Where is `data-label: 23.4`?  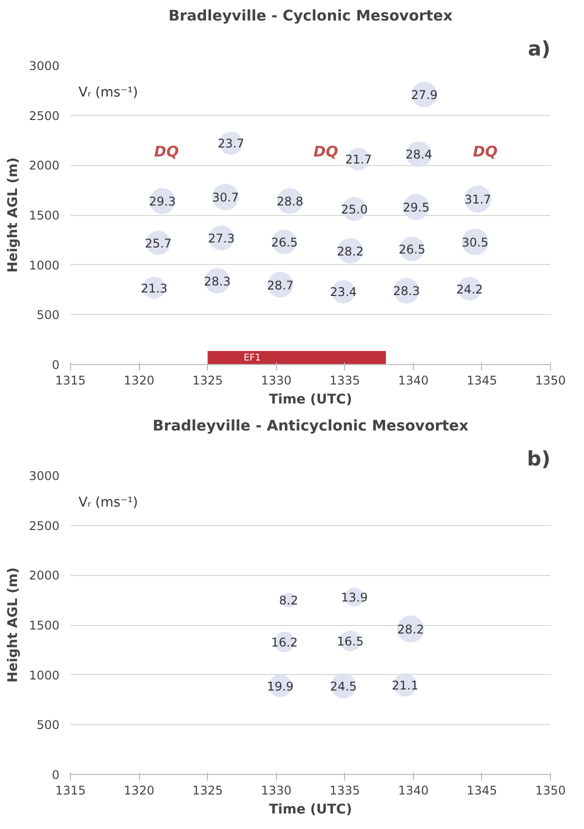
data-label: 23.4 is located at coordinates (343, 292).